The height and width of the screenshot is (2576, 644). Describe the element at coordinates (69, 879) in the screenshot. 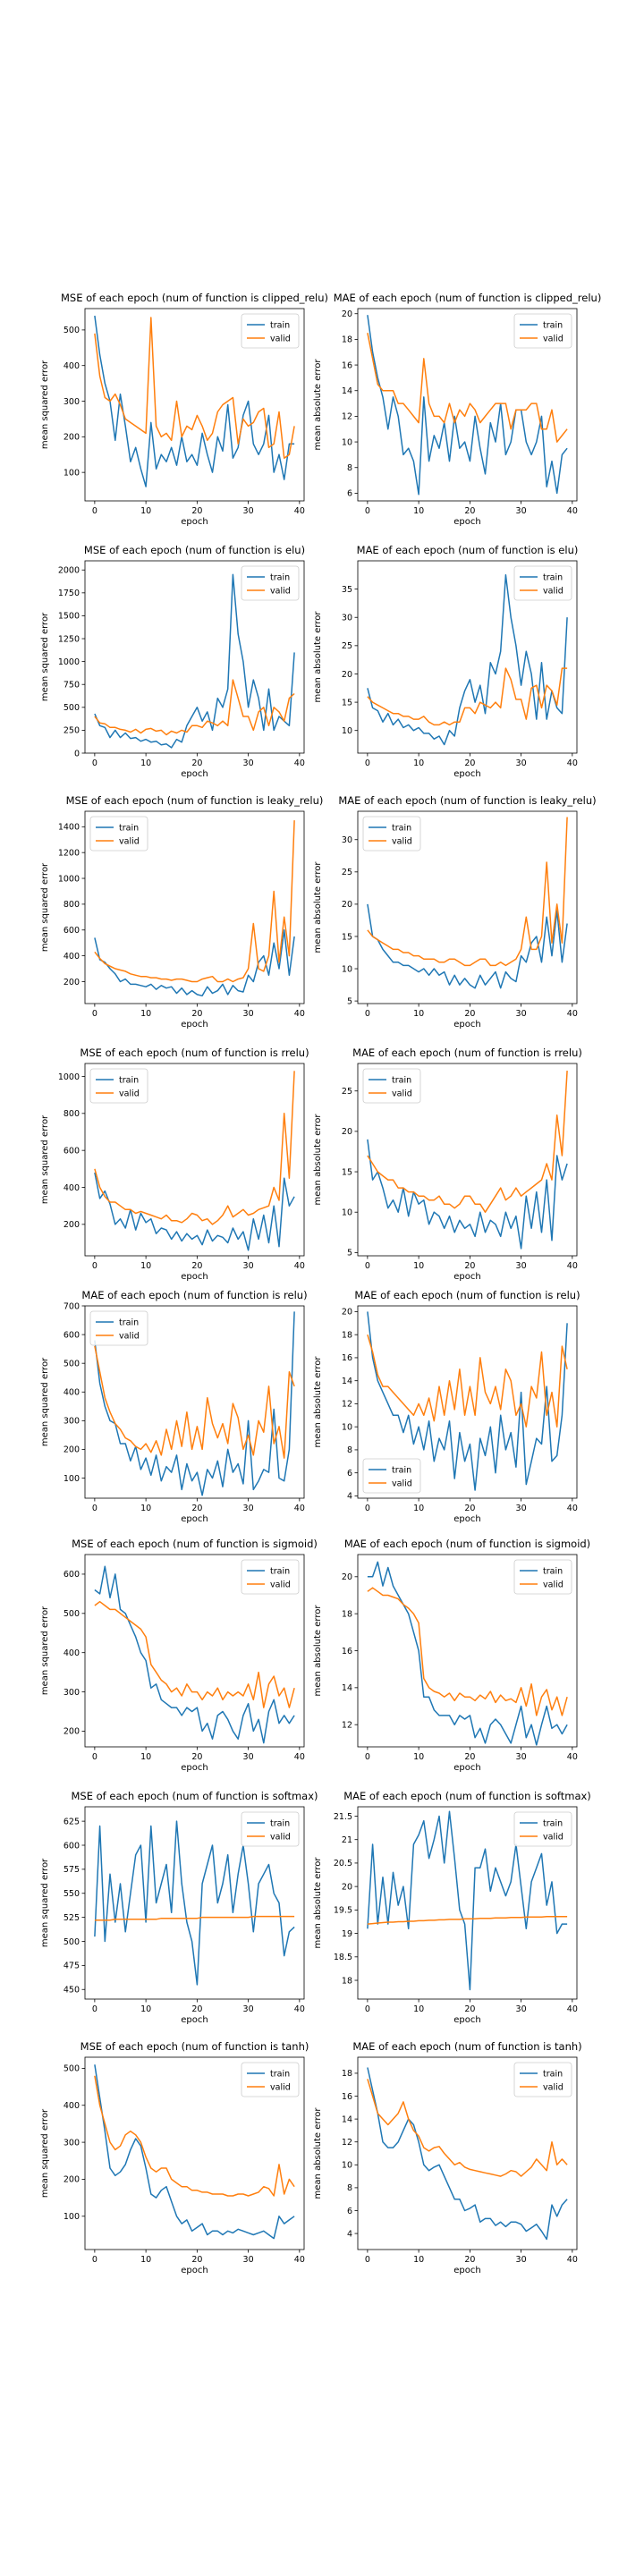

I see `y-tick-label: 1000` at that location.